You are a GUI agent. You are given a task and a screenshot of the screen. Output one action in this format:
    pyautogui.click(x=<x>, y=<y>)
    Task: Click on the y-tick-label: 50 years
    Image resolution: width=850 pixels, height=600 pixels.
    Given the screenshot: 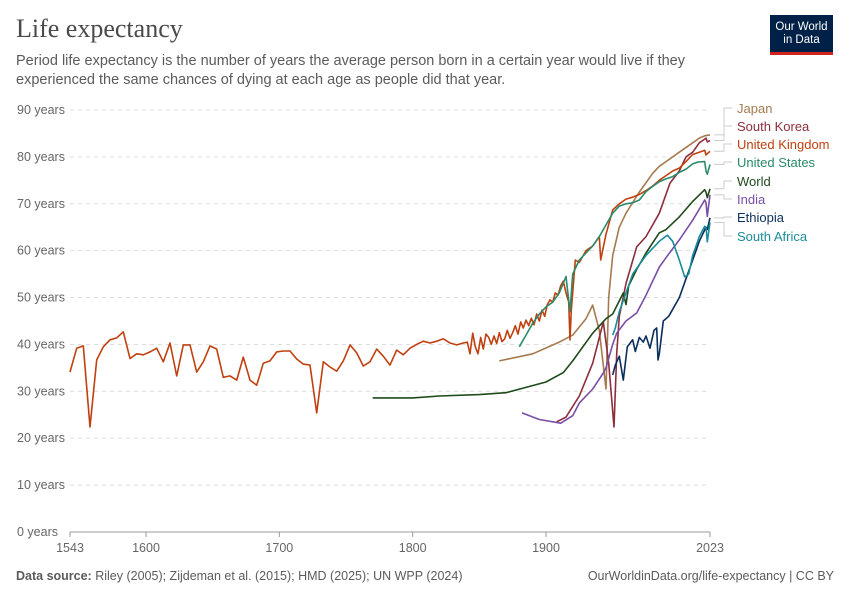 What is the action you would take?
    pyautogui.click(x=41, y=298)
    